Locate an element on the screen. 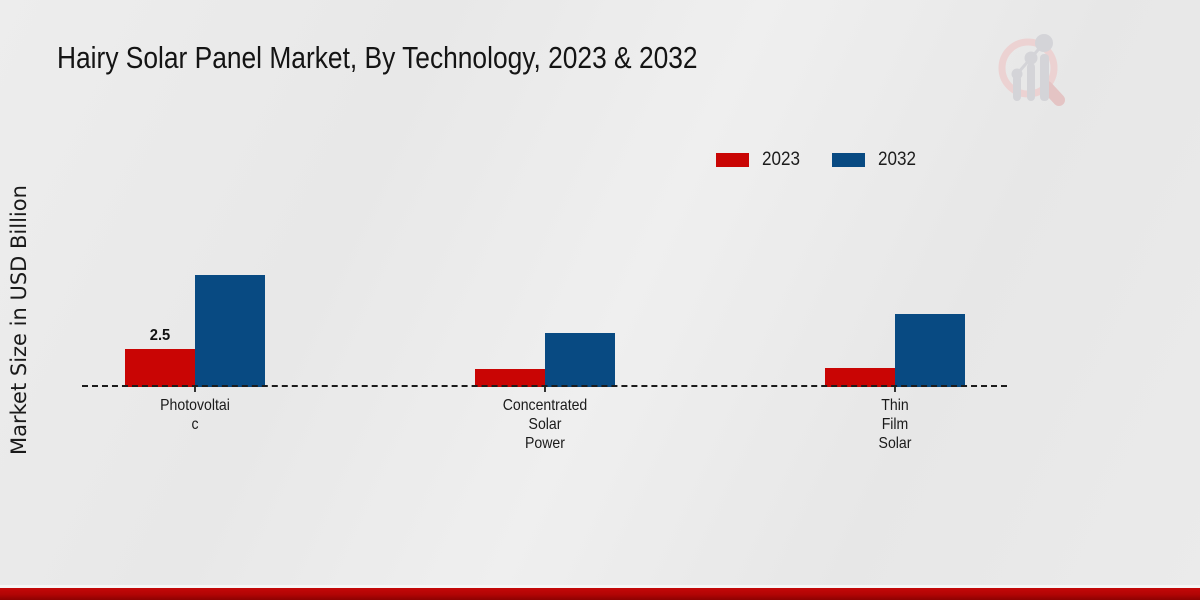 This screenshot has height=600, width=1200. legend: 2023 2032 is located at coordinates (832, 160).